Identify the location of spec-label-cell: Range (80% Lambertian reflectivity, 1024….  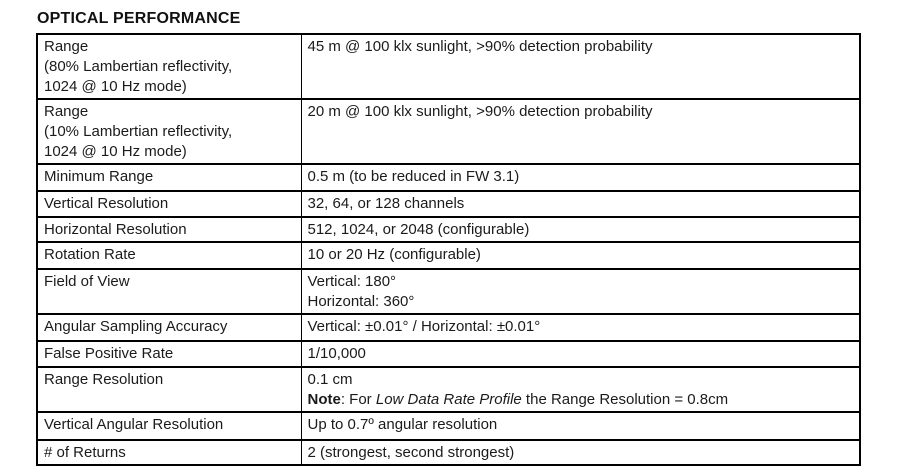
(169, 66).